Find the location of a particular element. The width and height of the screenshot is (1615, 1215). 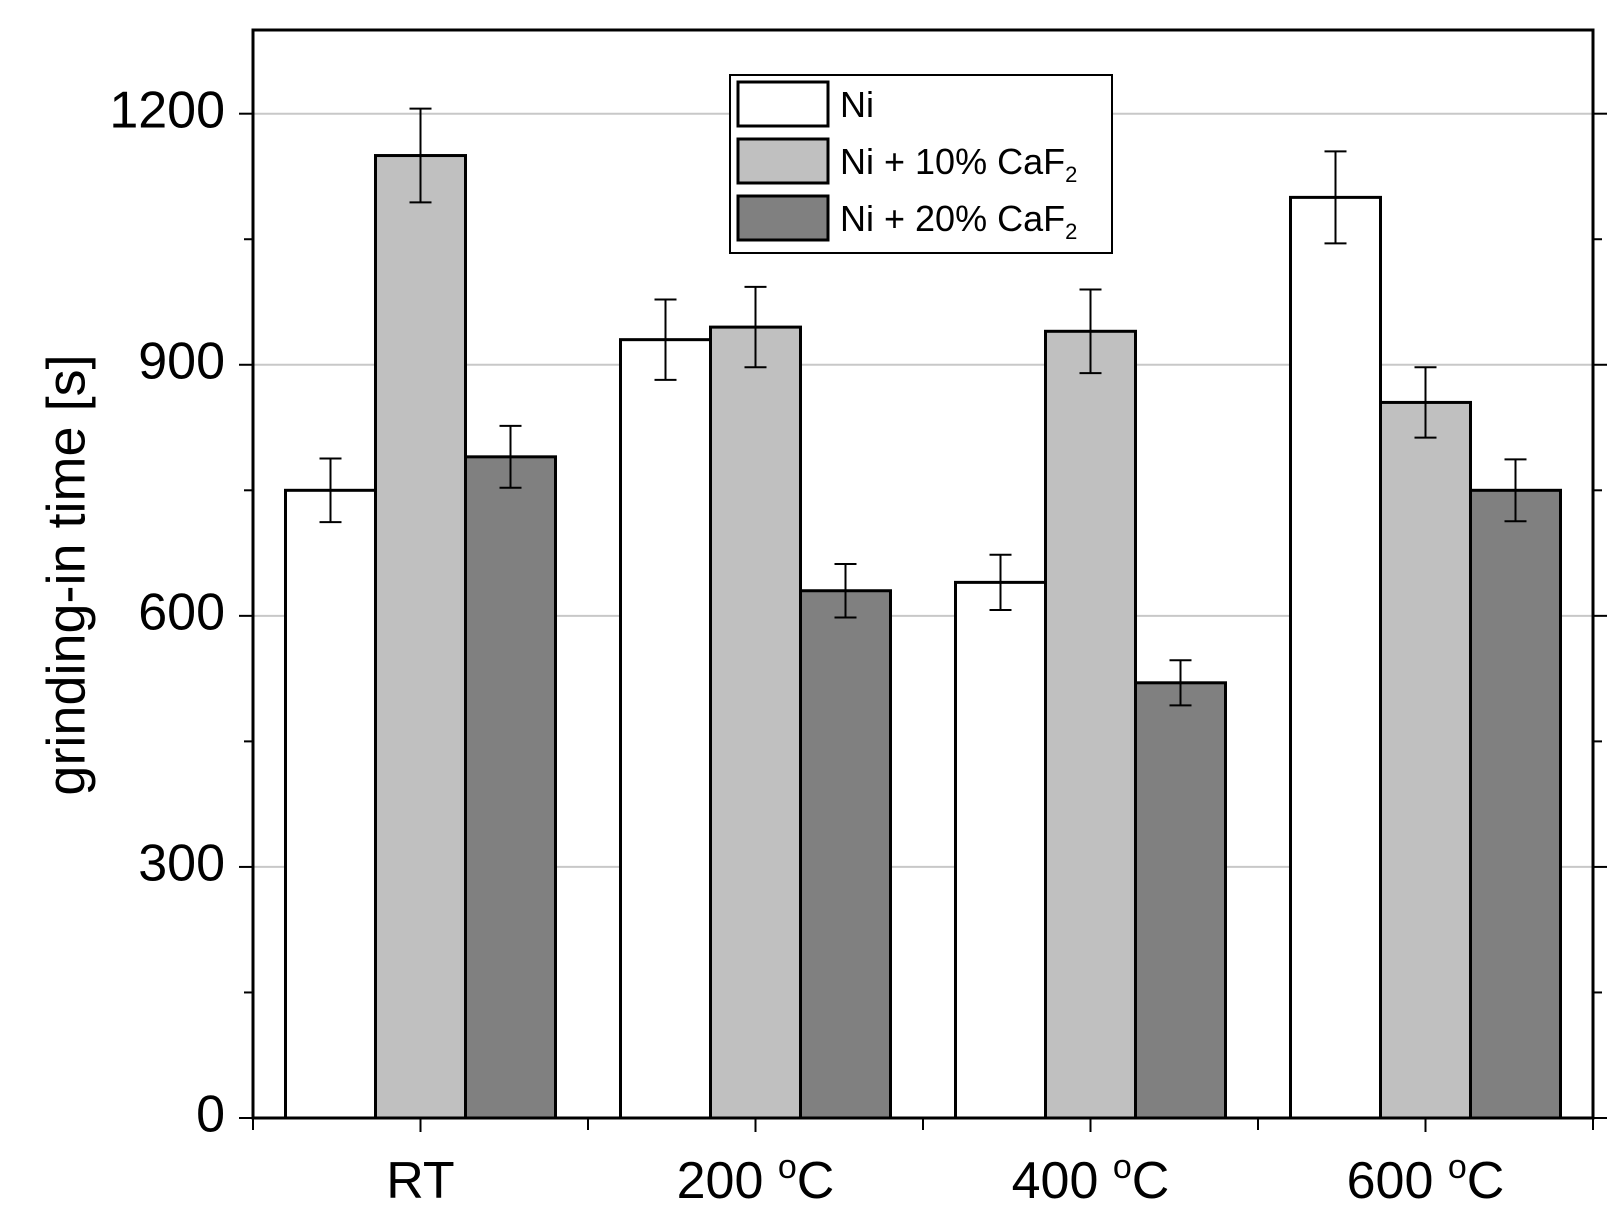

x-tick-label-2: 400 oC is located at coordinates (1091, 1179).